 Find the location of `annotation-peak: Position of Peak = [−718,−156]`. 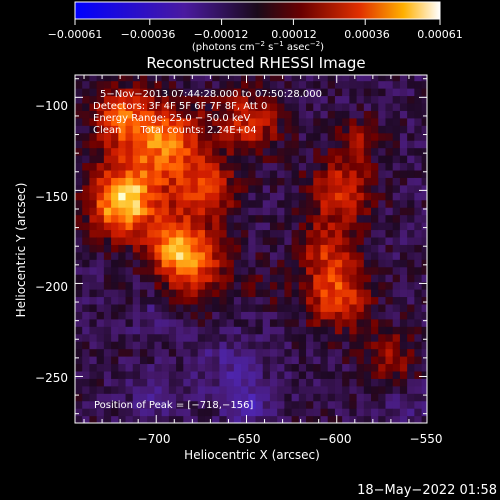

annotation-peak: Position of Peak = [−718,−156] is located at coordinates (173, 405).